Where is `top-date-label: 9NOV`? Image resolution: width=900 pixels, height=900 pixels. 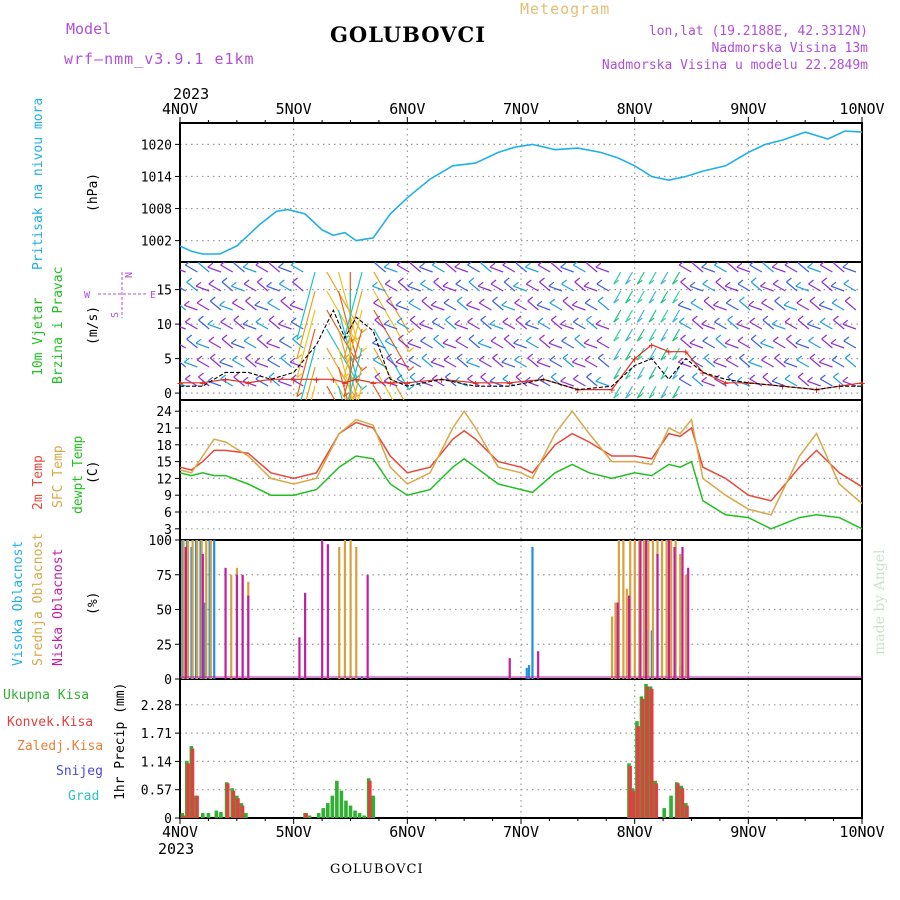
top-date-label: 9NOV is located at coordinates (748, 109).